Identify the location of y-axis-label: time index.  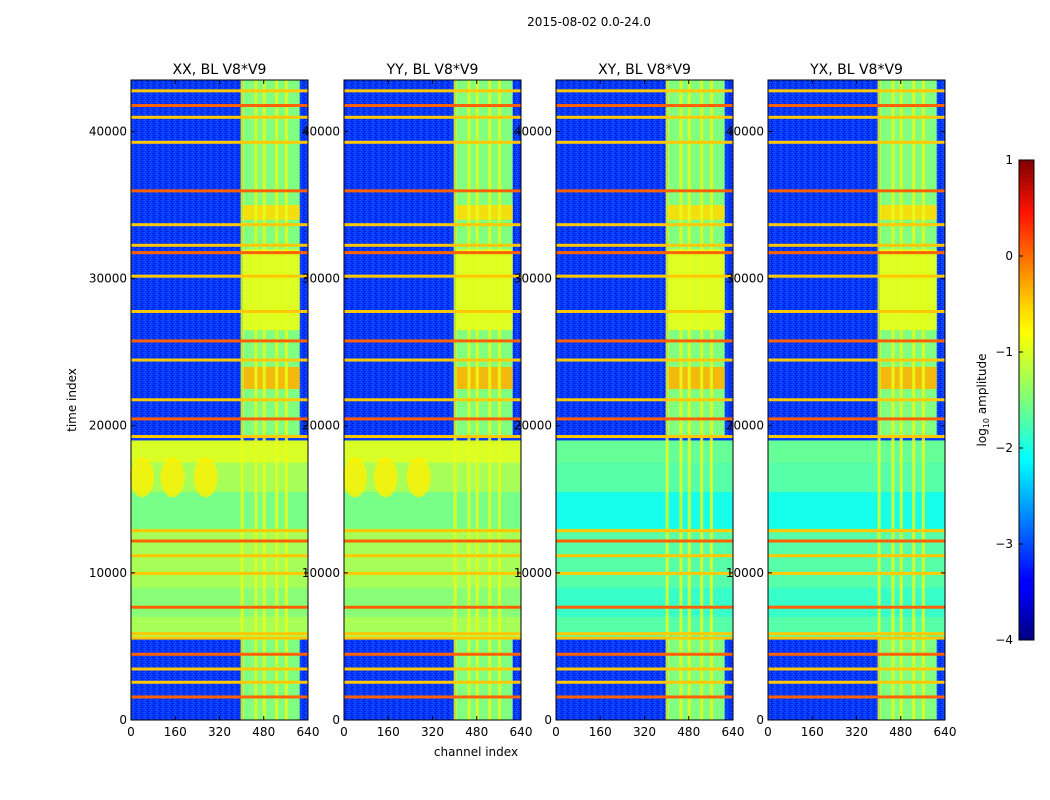
(72, 400).